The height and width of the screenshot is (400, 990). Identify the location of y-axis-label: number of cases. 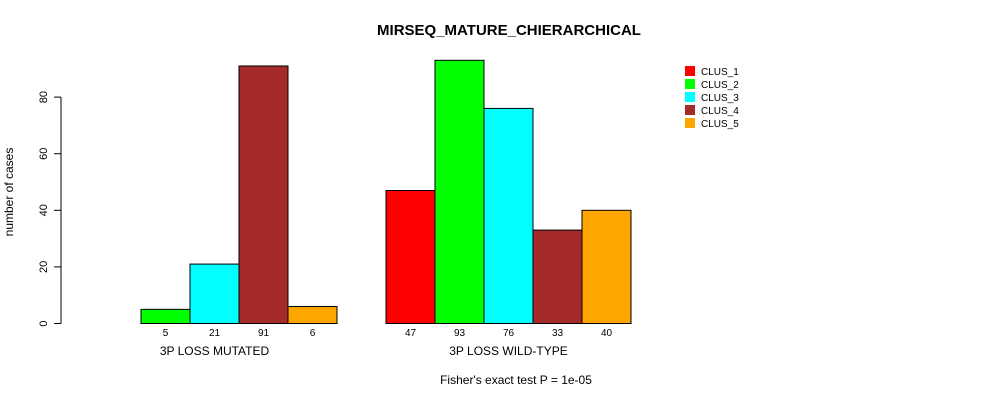
(9, 192).